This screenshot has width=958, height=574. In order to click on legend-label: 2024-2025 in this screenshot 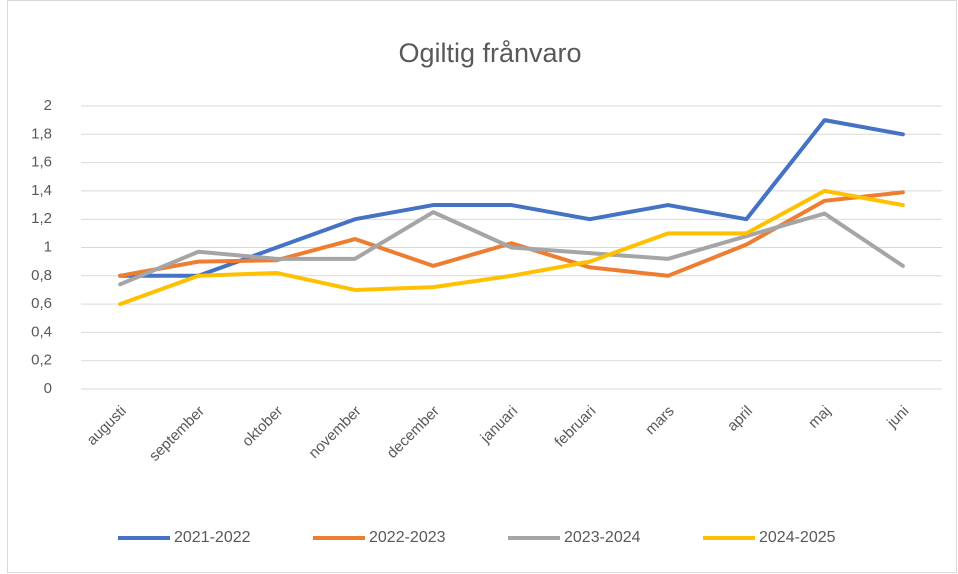, I will do `click(797, 537)`.